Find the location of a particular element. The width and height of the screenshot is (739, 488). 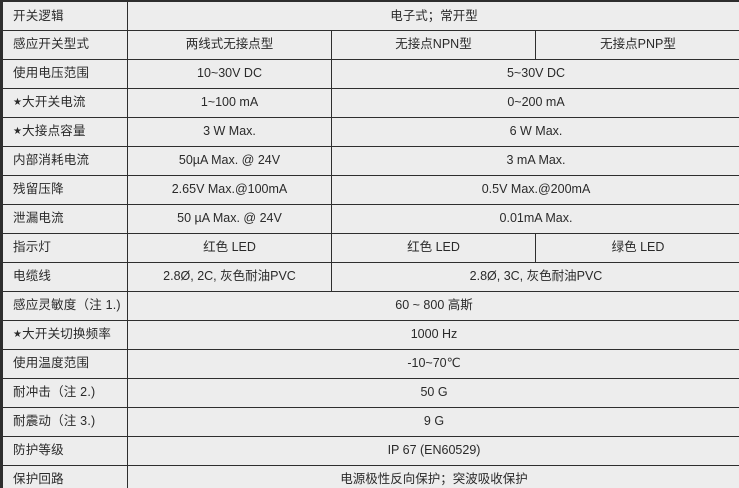

row-label: 保护回路 is located at coordinates (64, 476).